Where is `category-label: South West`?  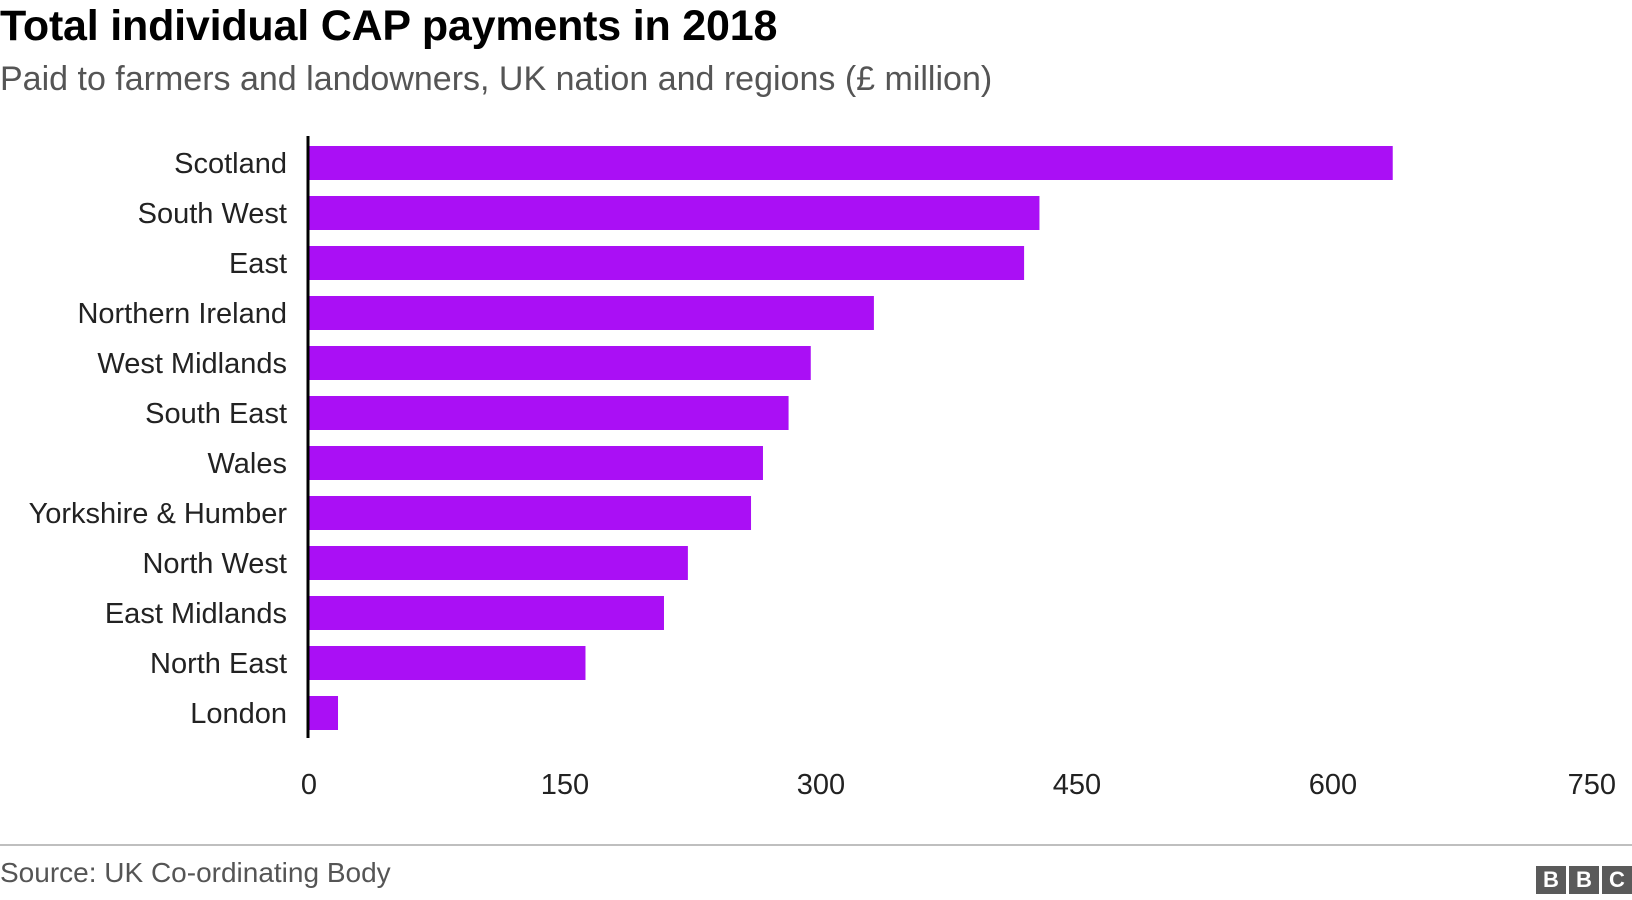 category-label: South West is located at coordinates (212, 214).